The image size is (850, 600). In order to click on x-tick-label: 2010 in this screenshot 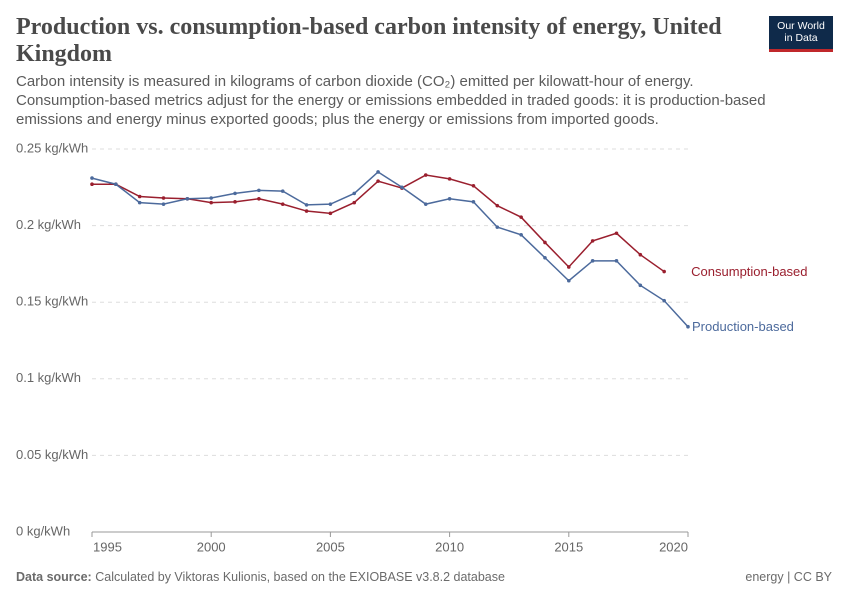, I will do `click(449, 546)`.